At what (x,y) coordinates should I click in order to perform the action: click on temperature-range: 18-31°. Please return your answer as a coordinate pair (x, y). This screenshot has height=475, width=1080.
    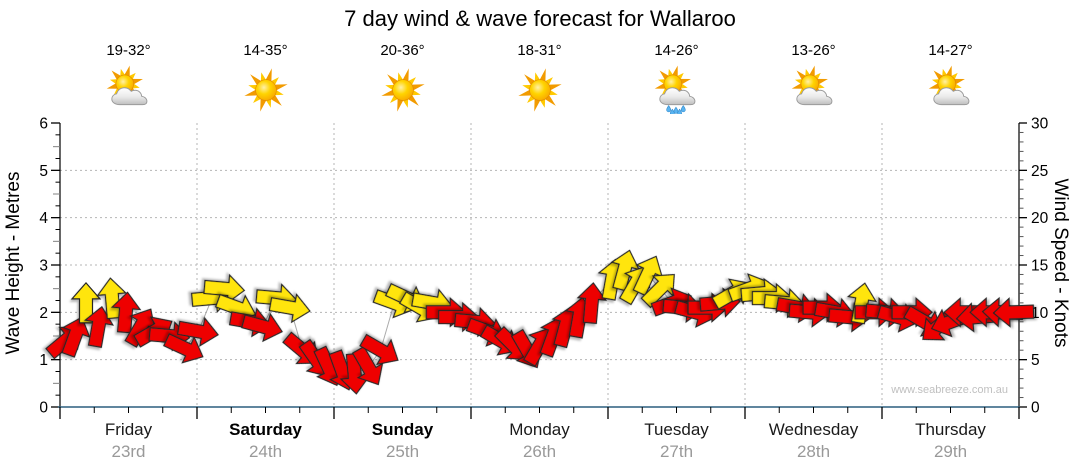
    Looking at the image, I should click on (539, 50).